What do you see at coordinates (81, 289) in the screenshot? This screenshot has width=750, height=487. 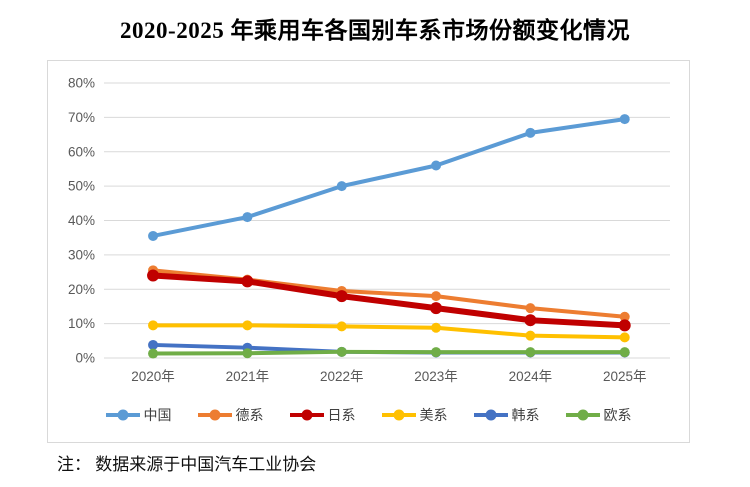 I see `y-axis-tick-label: 20%` at bounding box center [81, 289].